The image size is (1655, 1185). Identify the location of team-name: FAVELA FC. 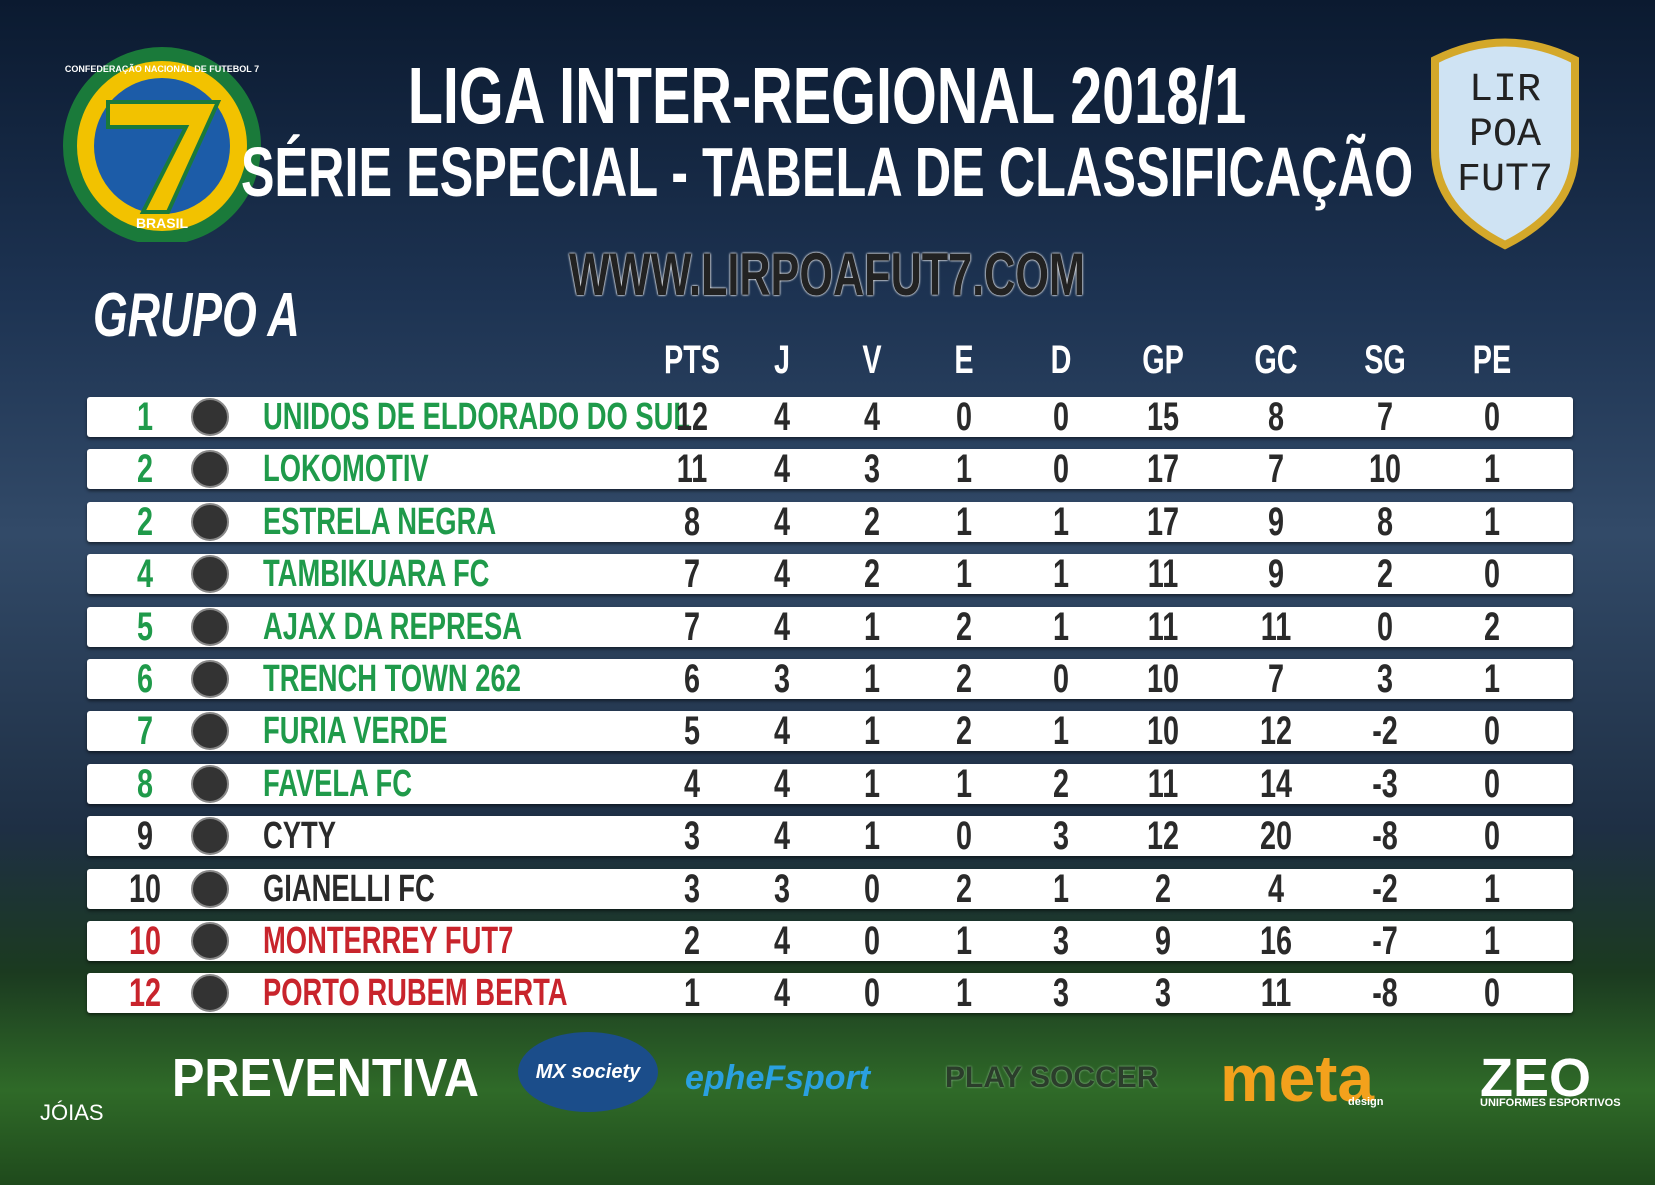
(337, 783).